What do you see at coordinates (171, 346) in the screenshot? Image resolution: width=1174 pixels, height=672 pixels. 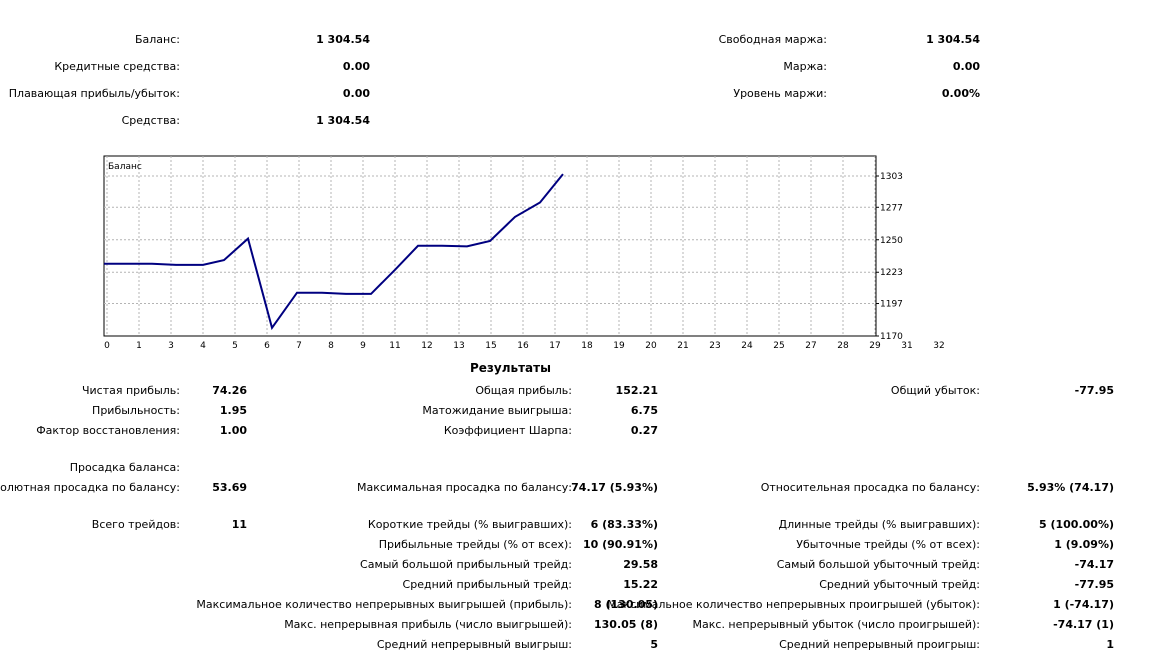 I see `x-tick-label: 3` at bounding box center [171, 346].